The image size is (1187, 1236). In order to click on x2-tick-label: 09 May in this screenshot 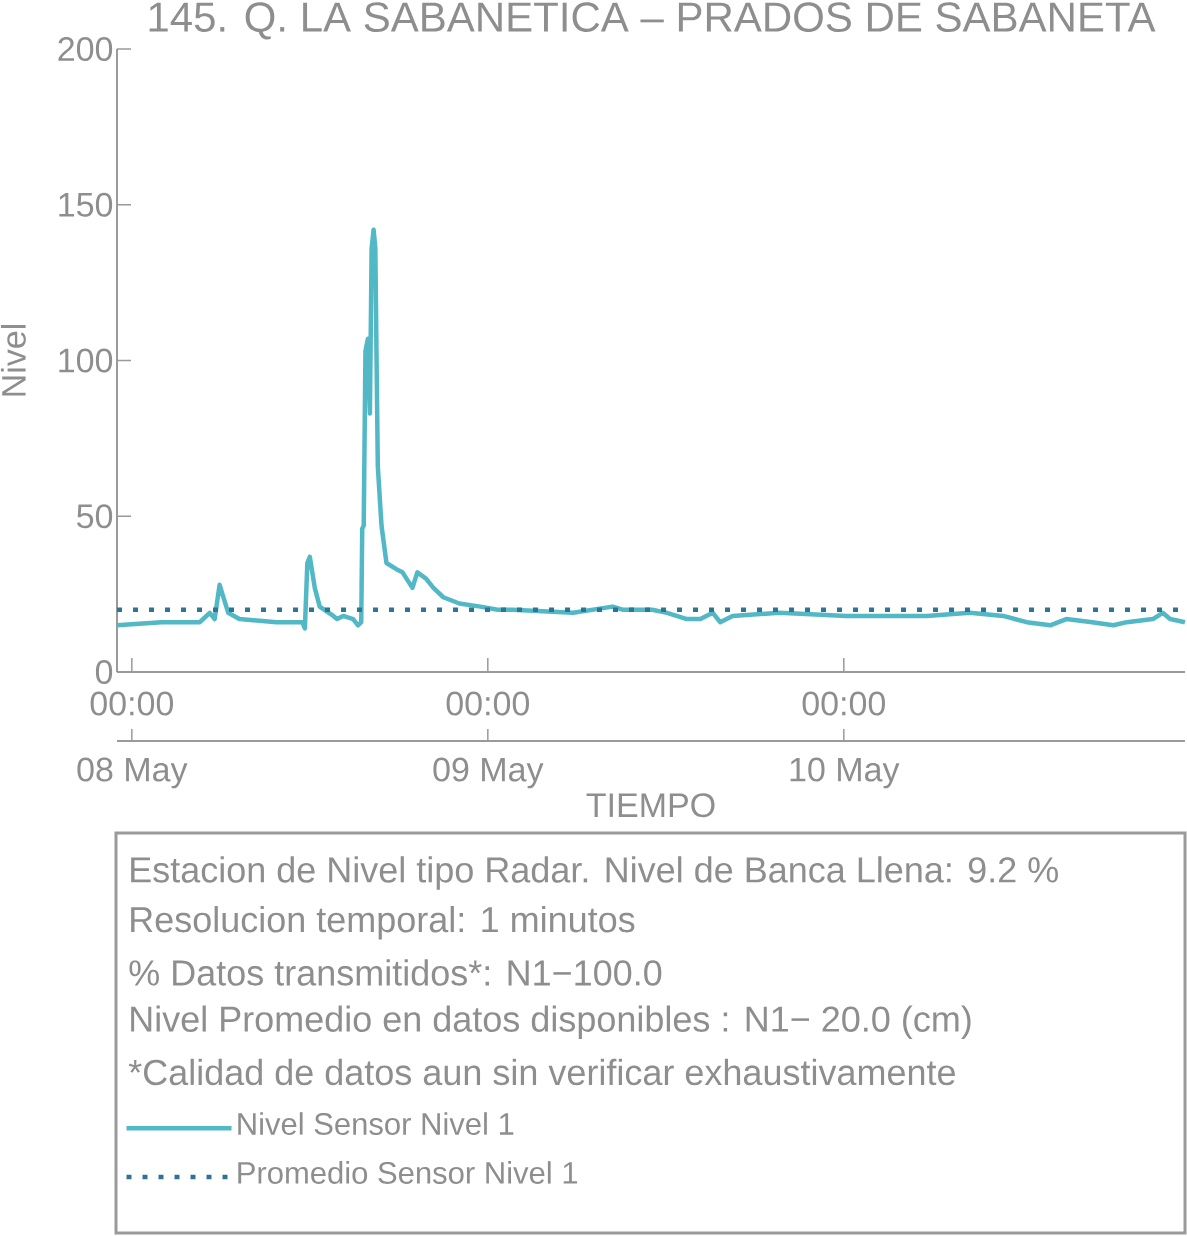, I will do `click(488, 773)`.